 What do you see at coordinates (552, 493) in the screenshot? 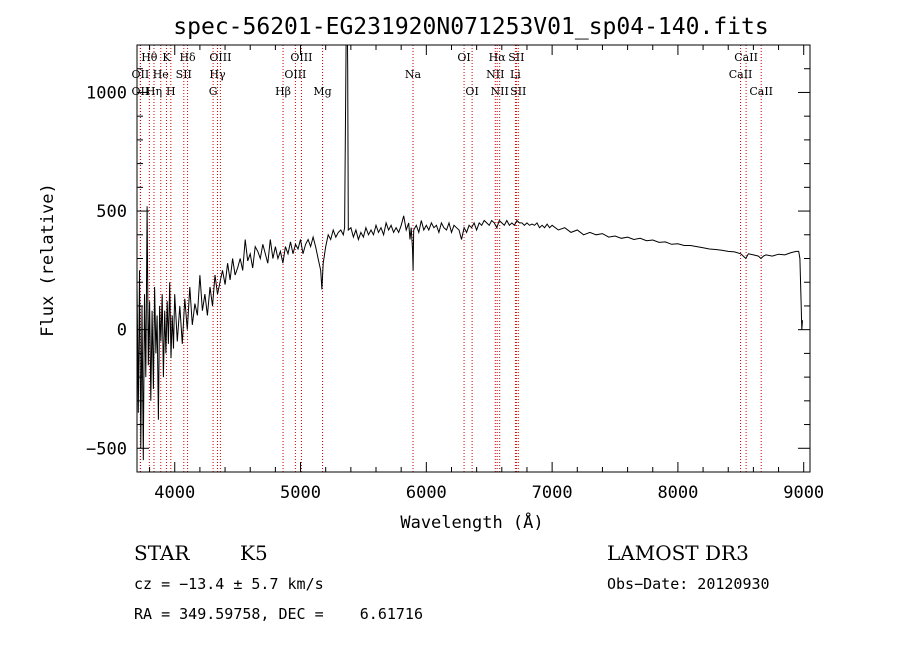
I see `x-tick-label: 7000` at bounding box center [552, 493].